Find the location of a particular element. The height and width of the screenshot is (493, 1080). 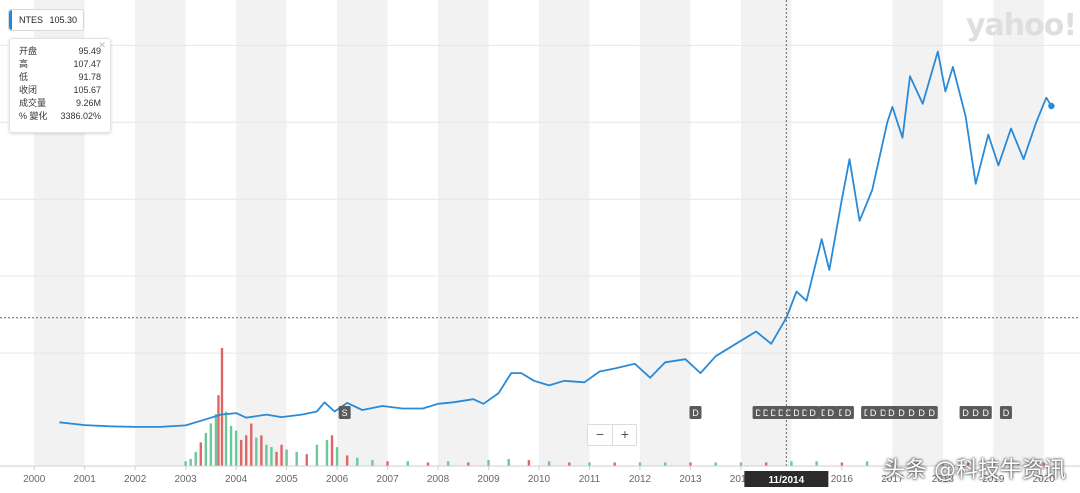

zoom-control: − + is located at coordinates (612, 435).